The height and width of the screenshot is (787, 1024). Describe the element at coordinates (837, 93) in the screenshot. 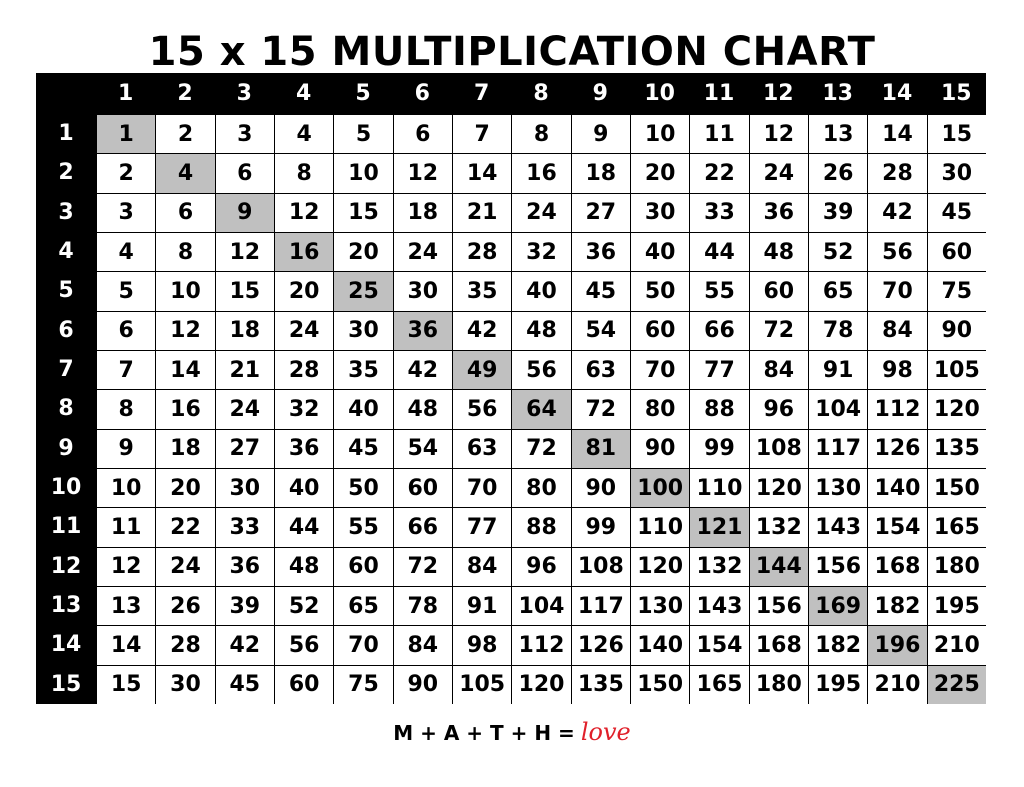

I see `column-header: 13` at that location.